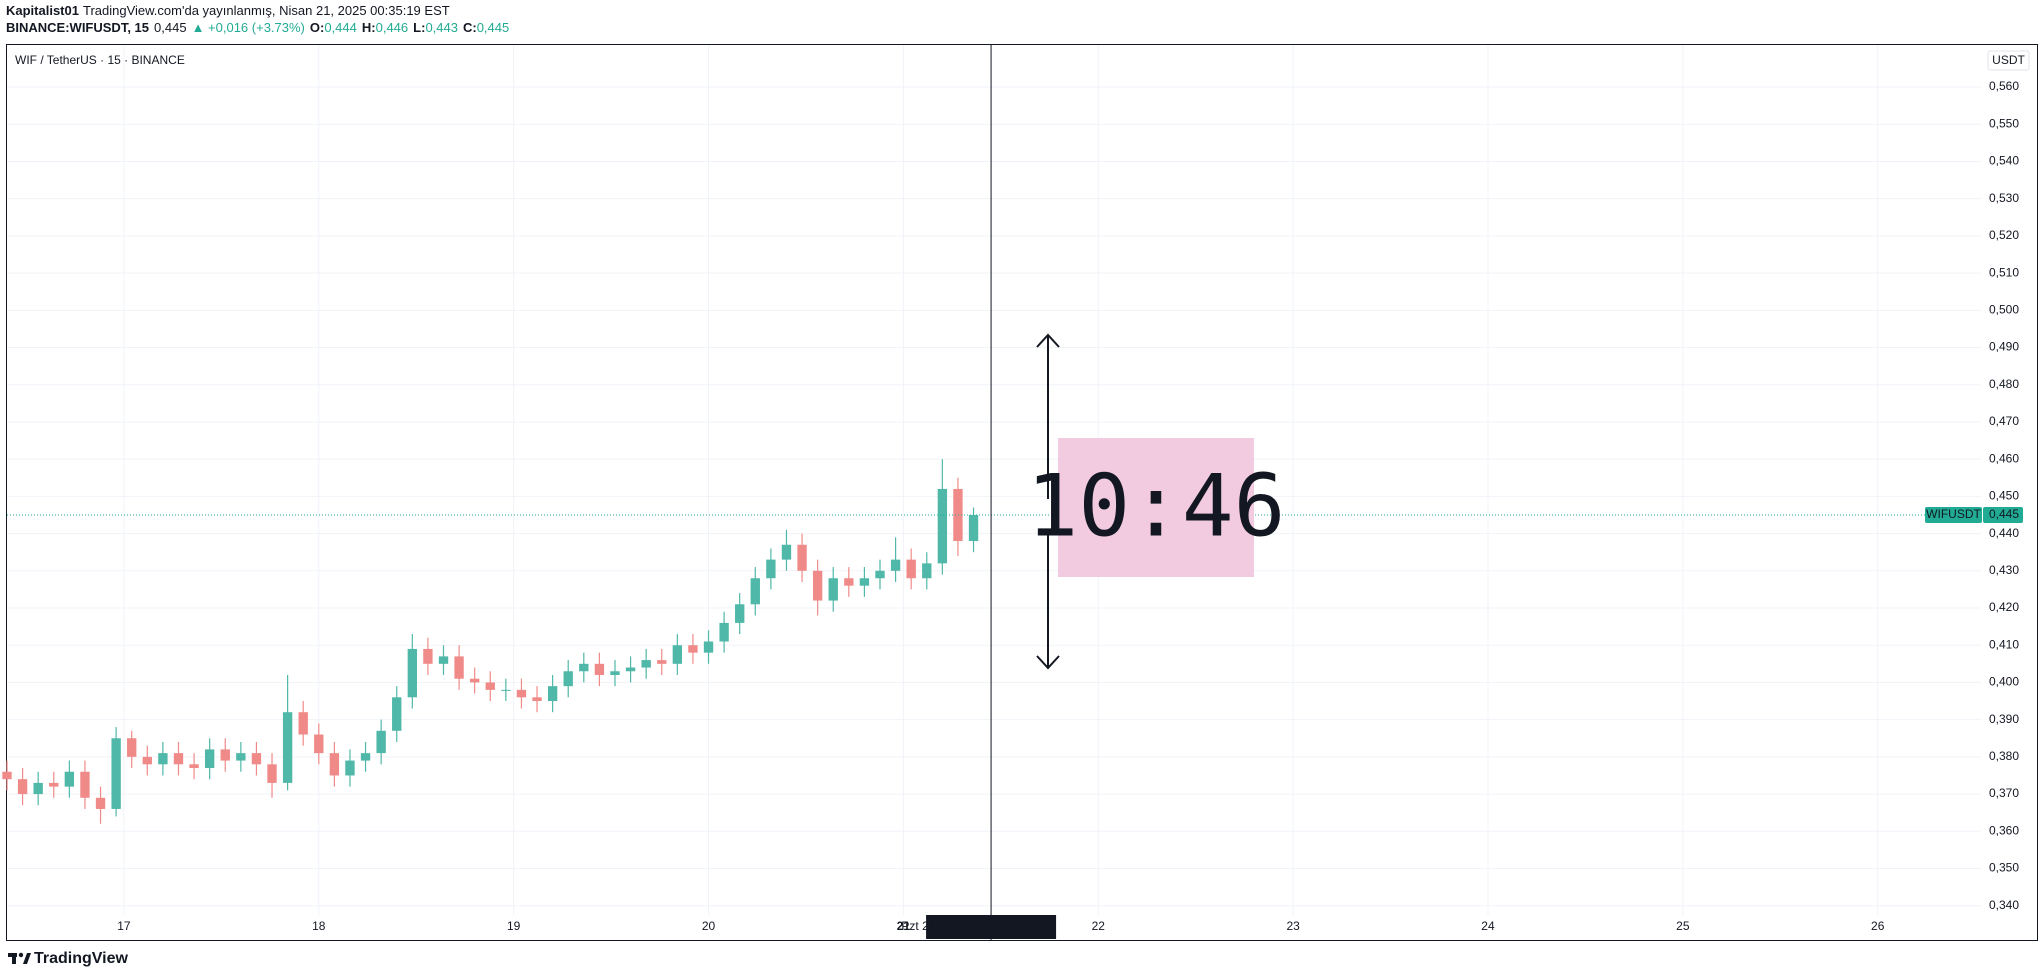 The image size is (2042, 978). I want to click on arrow-down-head, so click(1048, 662).